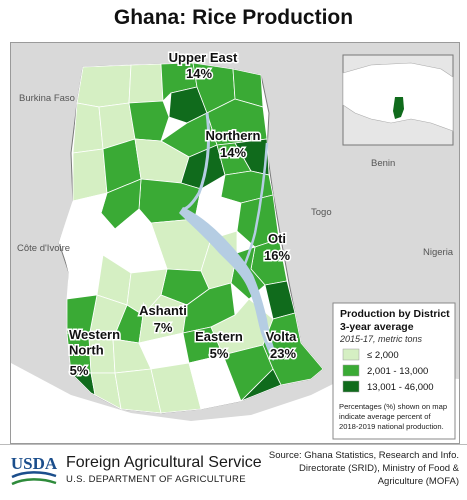  I want to click on source-line: Agriculture (MOFA), so click(418, 481).